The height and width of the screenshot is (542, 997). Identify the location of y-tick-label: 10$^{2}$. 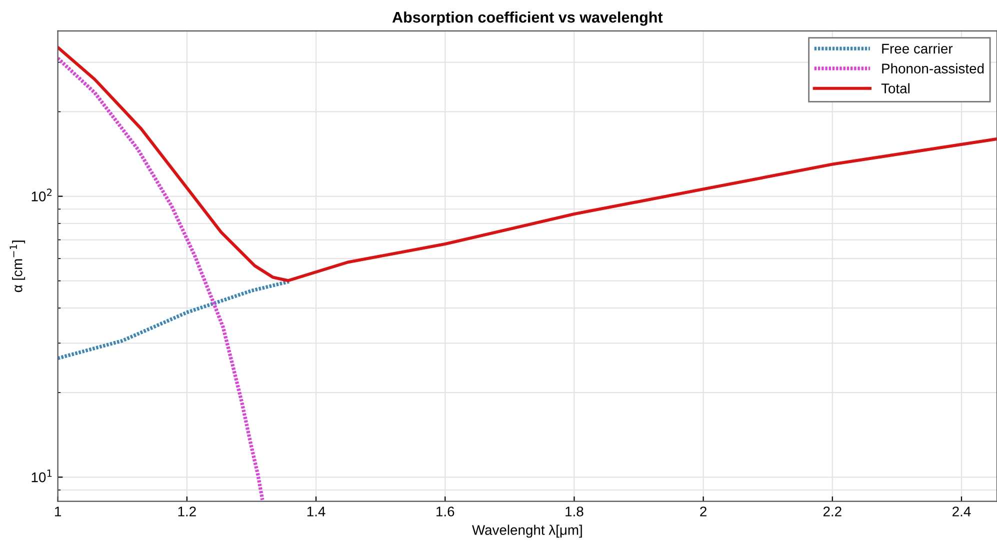
(42, 195).